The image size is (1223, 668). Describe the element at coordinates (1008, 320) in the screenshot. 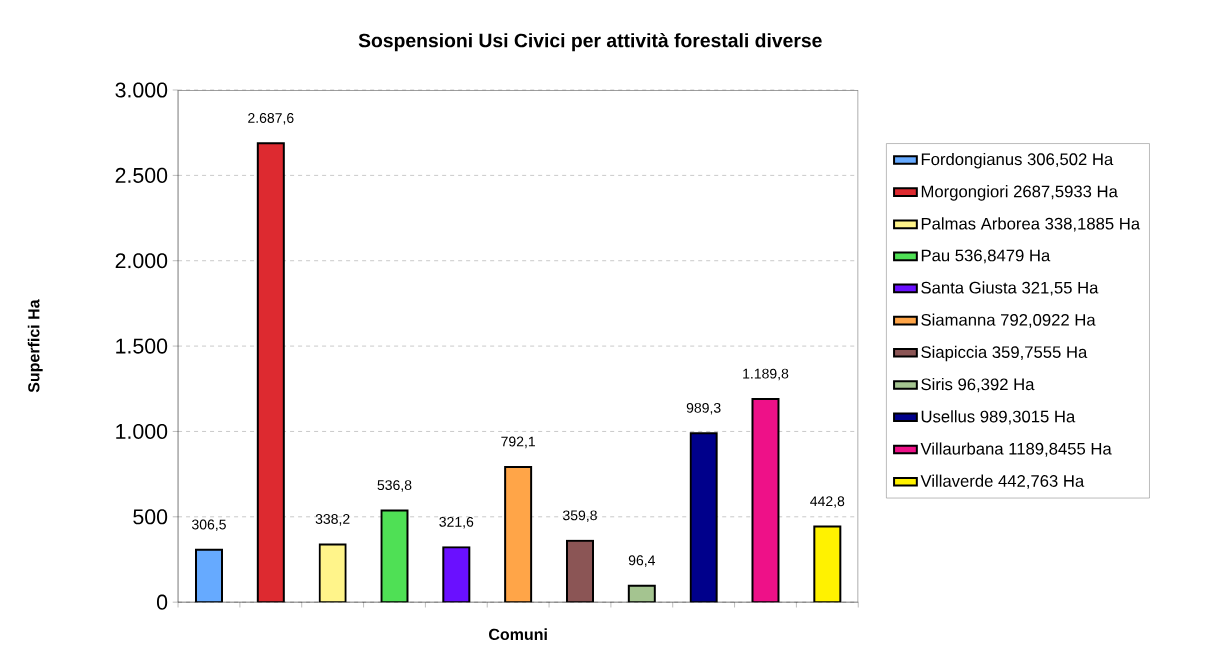

I see `legend-label: Siamanna 792,0922 Ha` at that location.